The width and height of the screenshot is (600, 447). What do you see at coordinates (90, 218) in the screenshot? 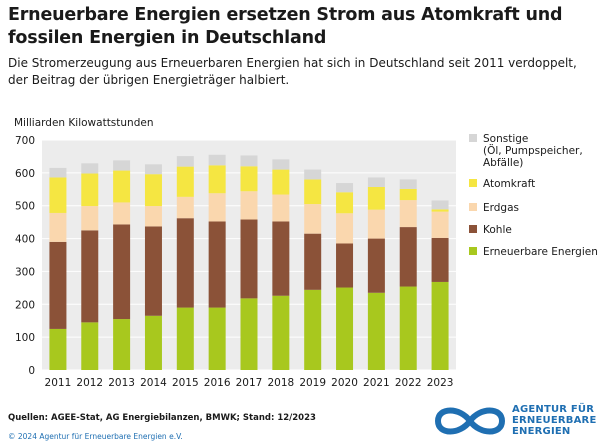
I see `bar-segment-3-2012` at bounding box center [90, 218].